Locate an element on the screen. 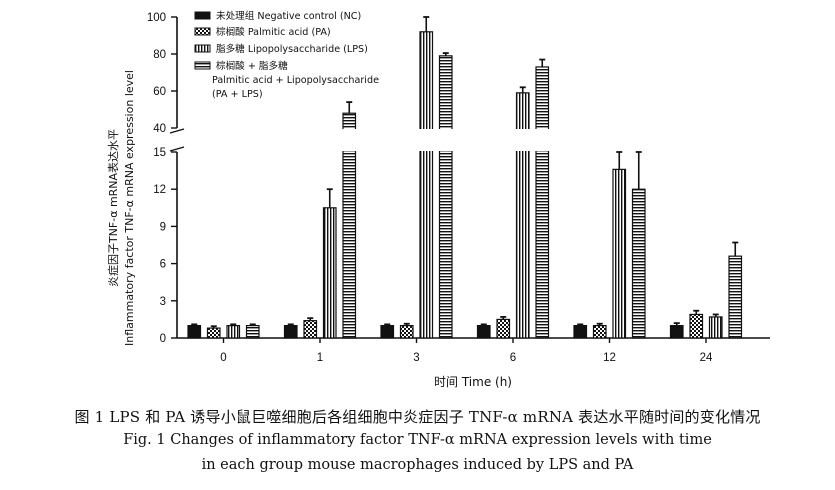 This screenshot has height=490, width=835. y-tick-label: 100 is located at coordinates (156, 18).